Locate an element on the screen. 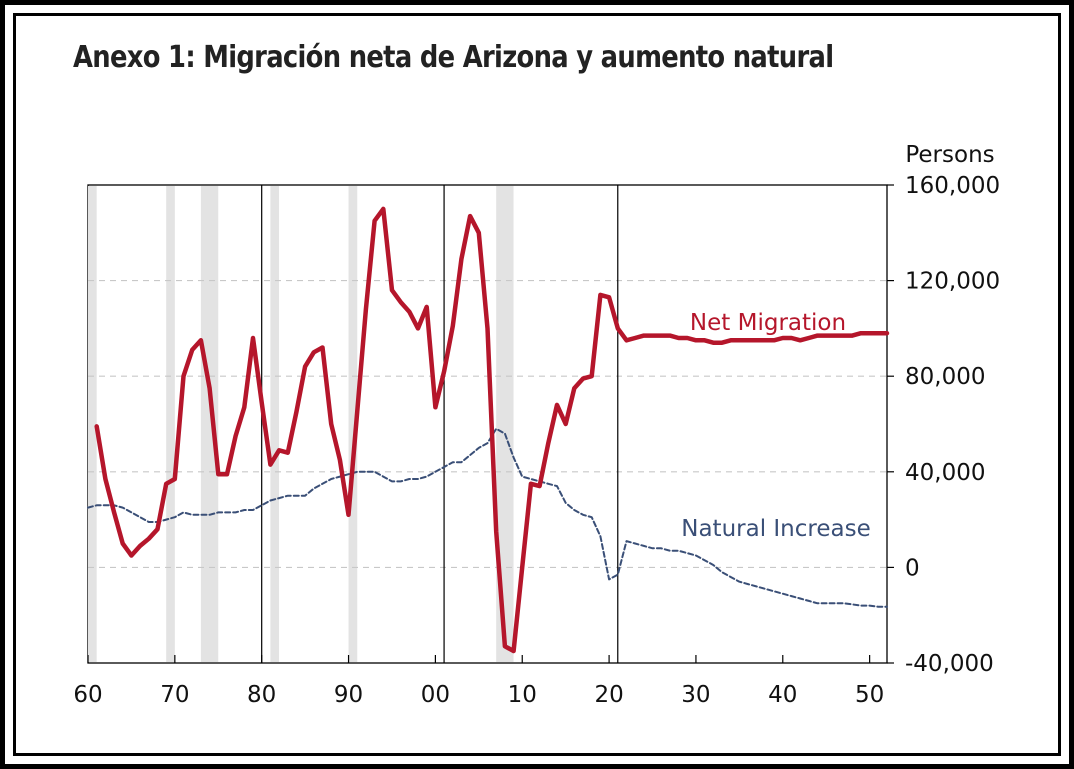 The image size is (1074, 769). x-axis-tick-label: 10 is located at coordinates (522, 695).